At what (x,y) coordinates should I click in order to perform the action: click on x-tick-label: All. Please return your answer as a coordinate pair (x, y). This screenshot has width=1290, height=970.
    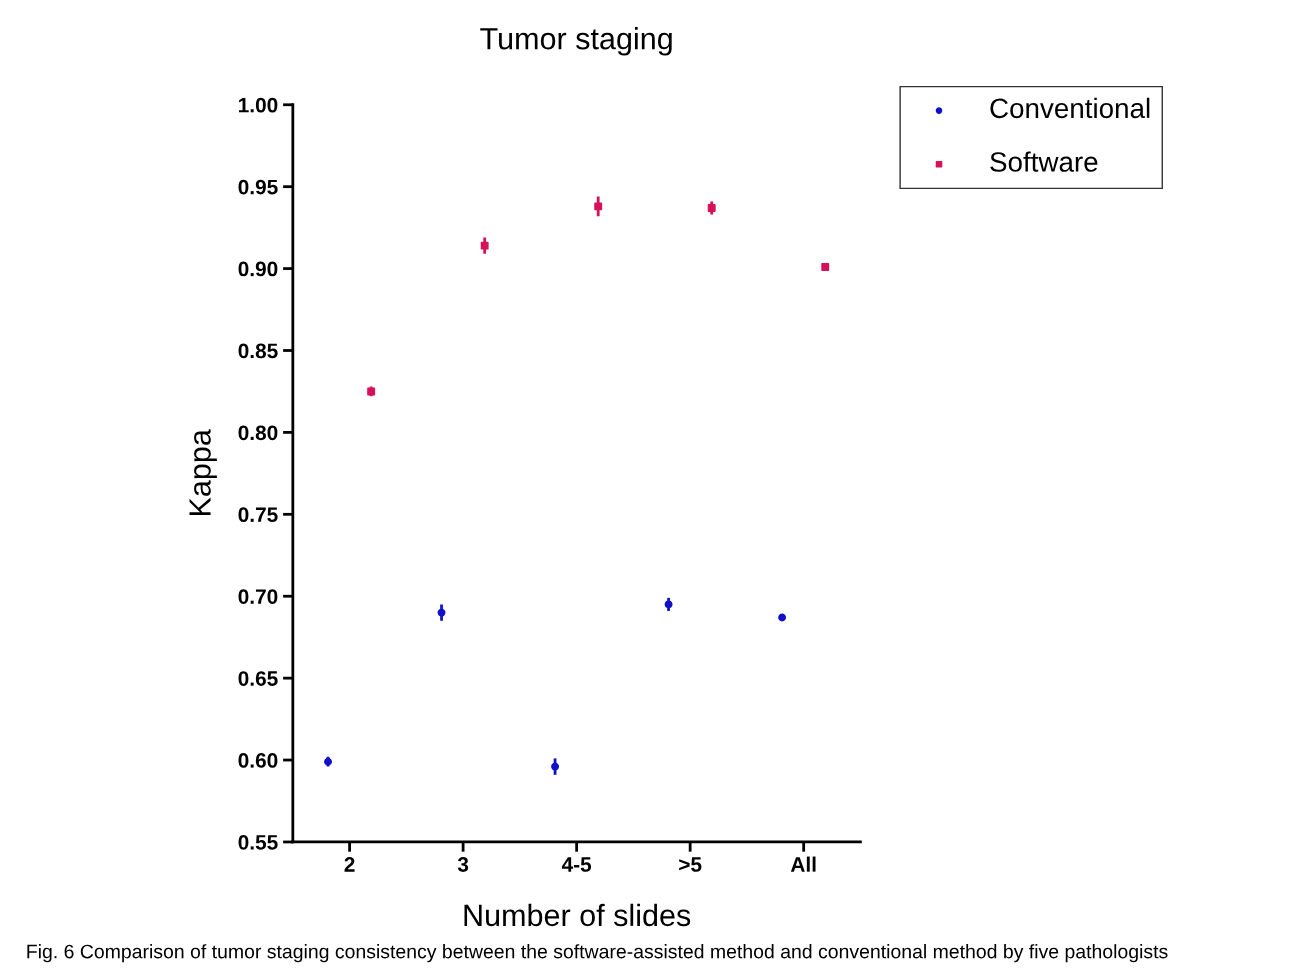
    Looking at the image, I should click on (803, 864).